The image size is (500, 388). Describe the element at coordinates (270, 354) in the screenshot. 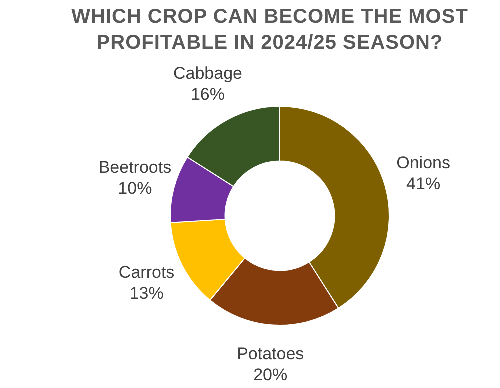

I see `slice-label: Potatoes` at that location.